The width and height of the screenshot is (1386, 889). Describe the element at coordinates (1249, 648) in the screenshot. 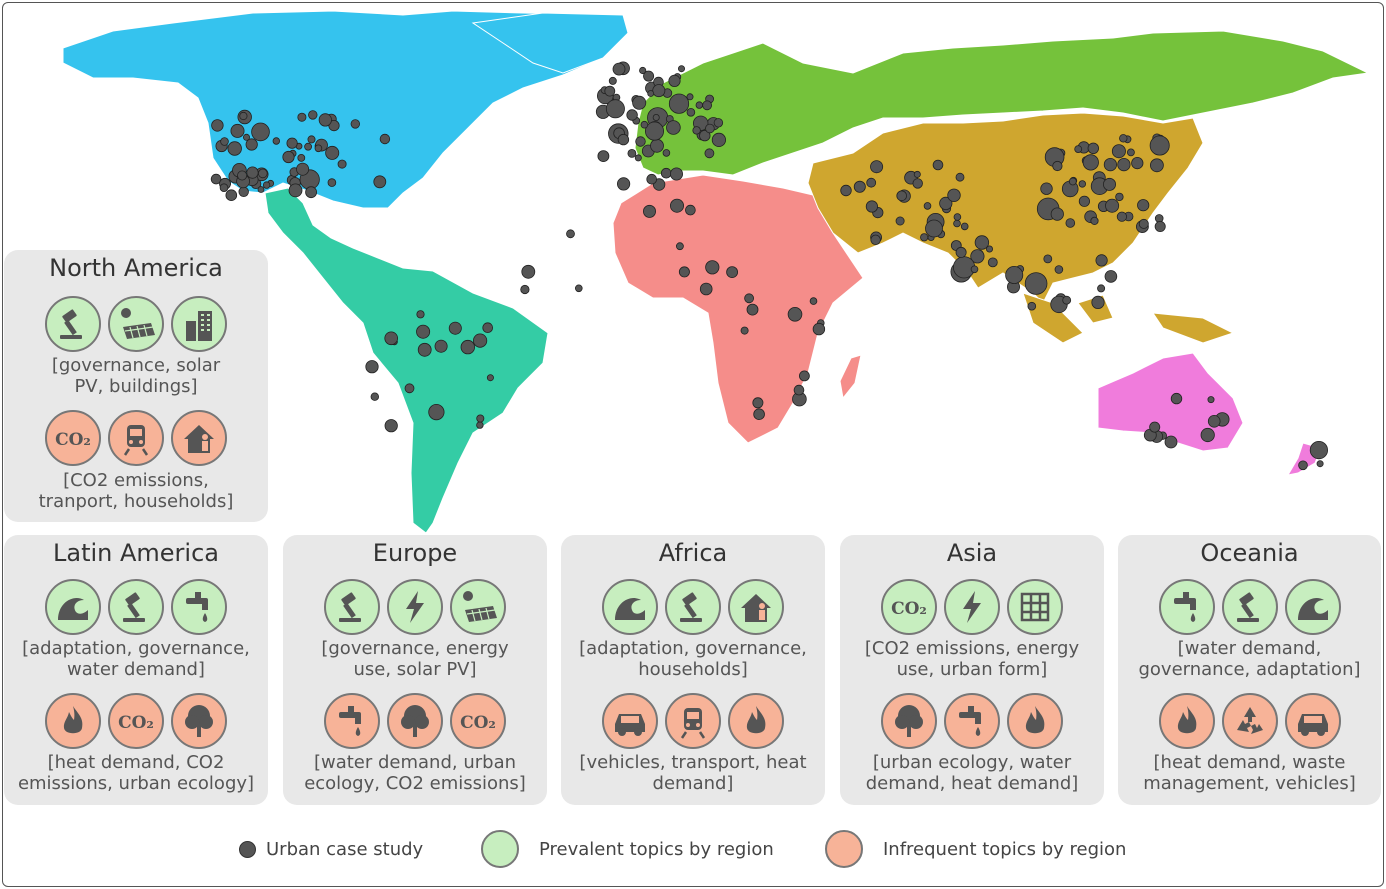

I see `prevalent-label-line: [water demand,` at that location.